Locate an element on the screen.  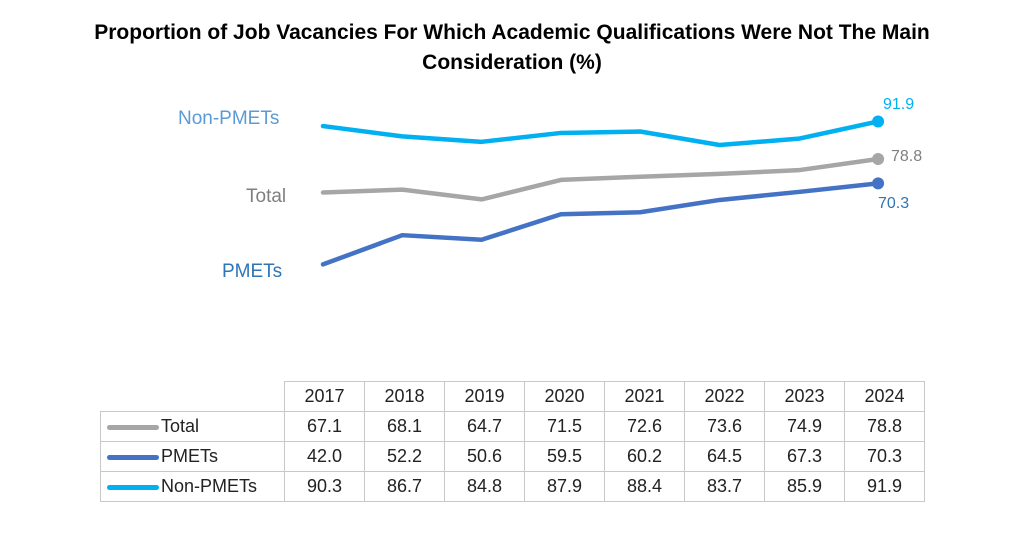
table-cell: 86.7 is located at coordinates (404, 486).